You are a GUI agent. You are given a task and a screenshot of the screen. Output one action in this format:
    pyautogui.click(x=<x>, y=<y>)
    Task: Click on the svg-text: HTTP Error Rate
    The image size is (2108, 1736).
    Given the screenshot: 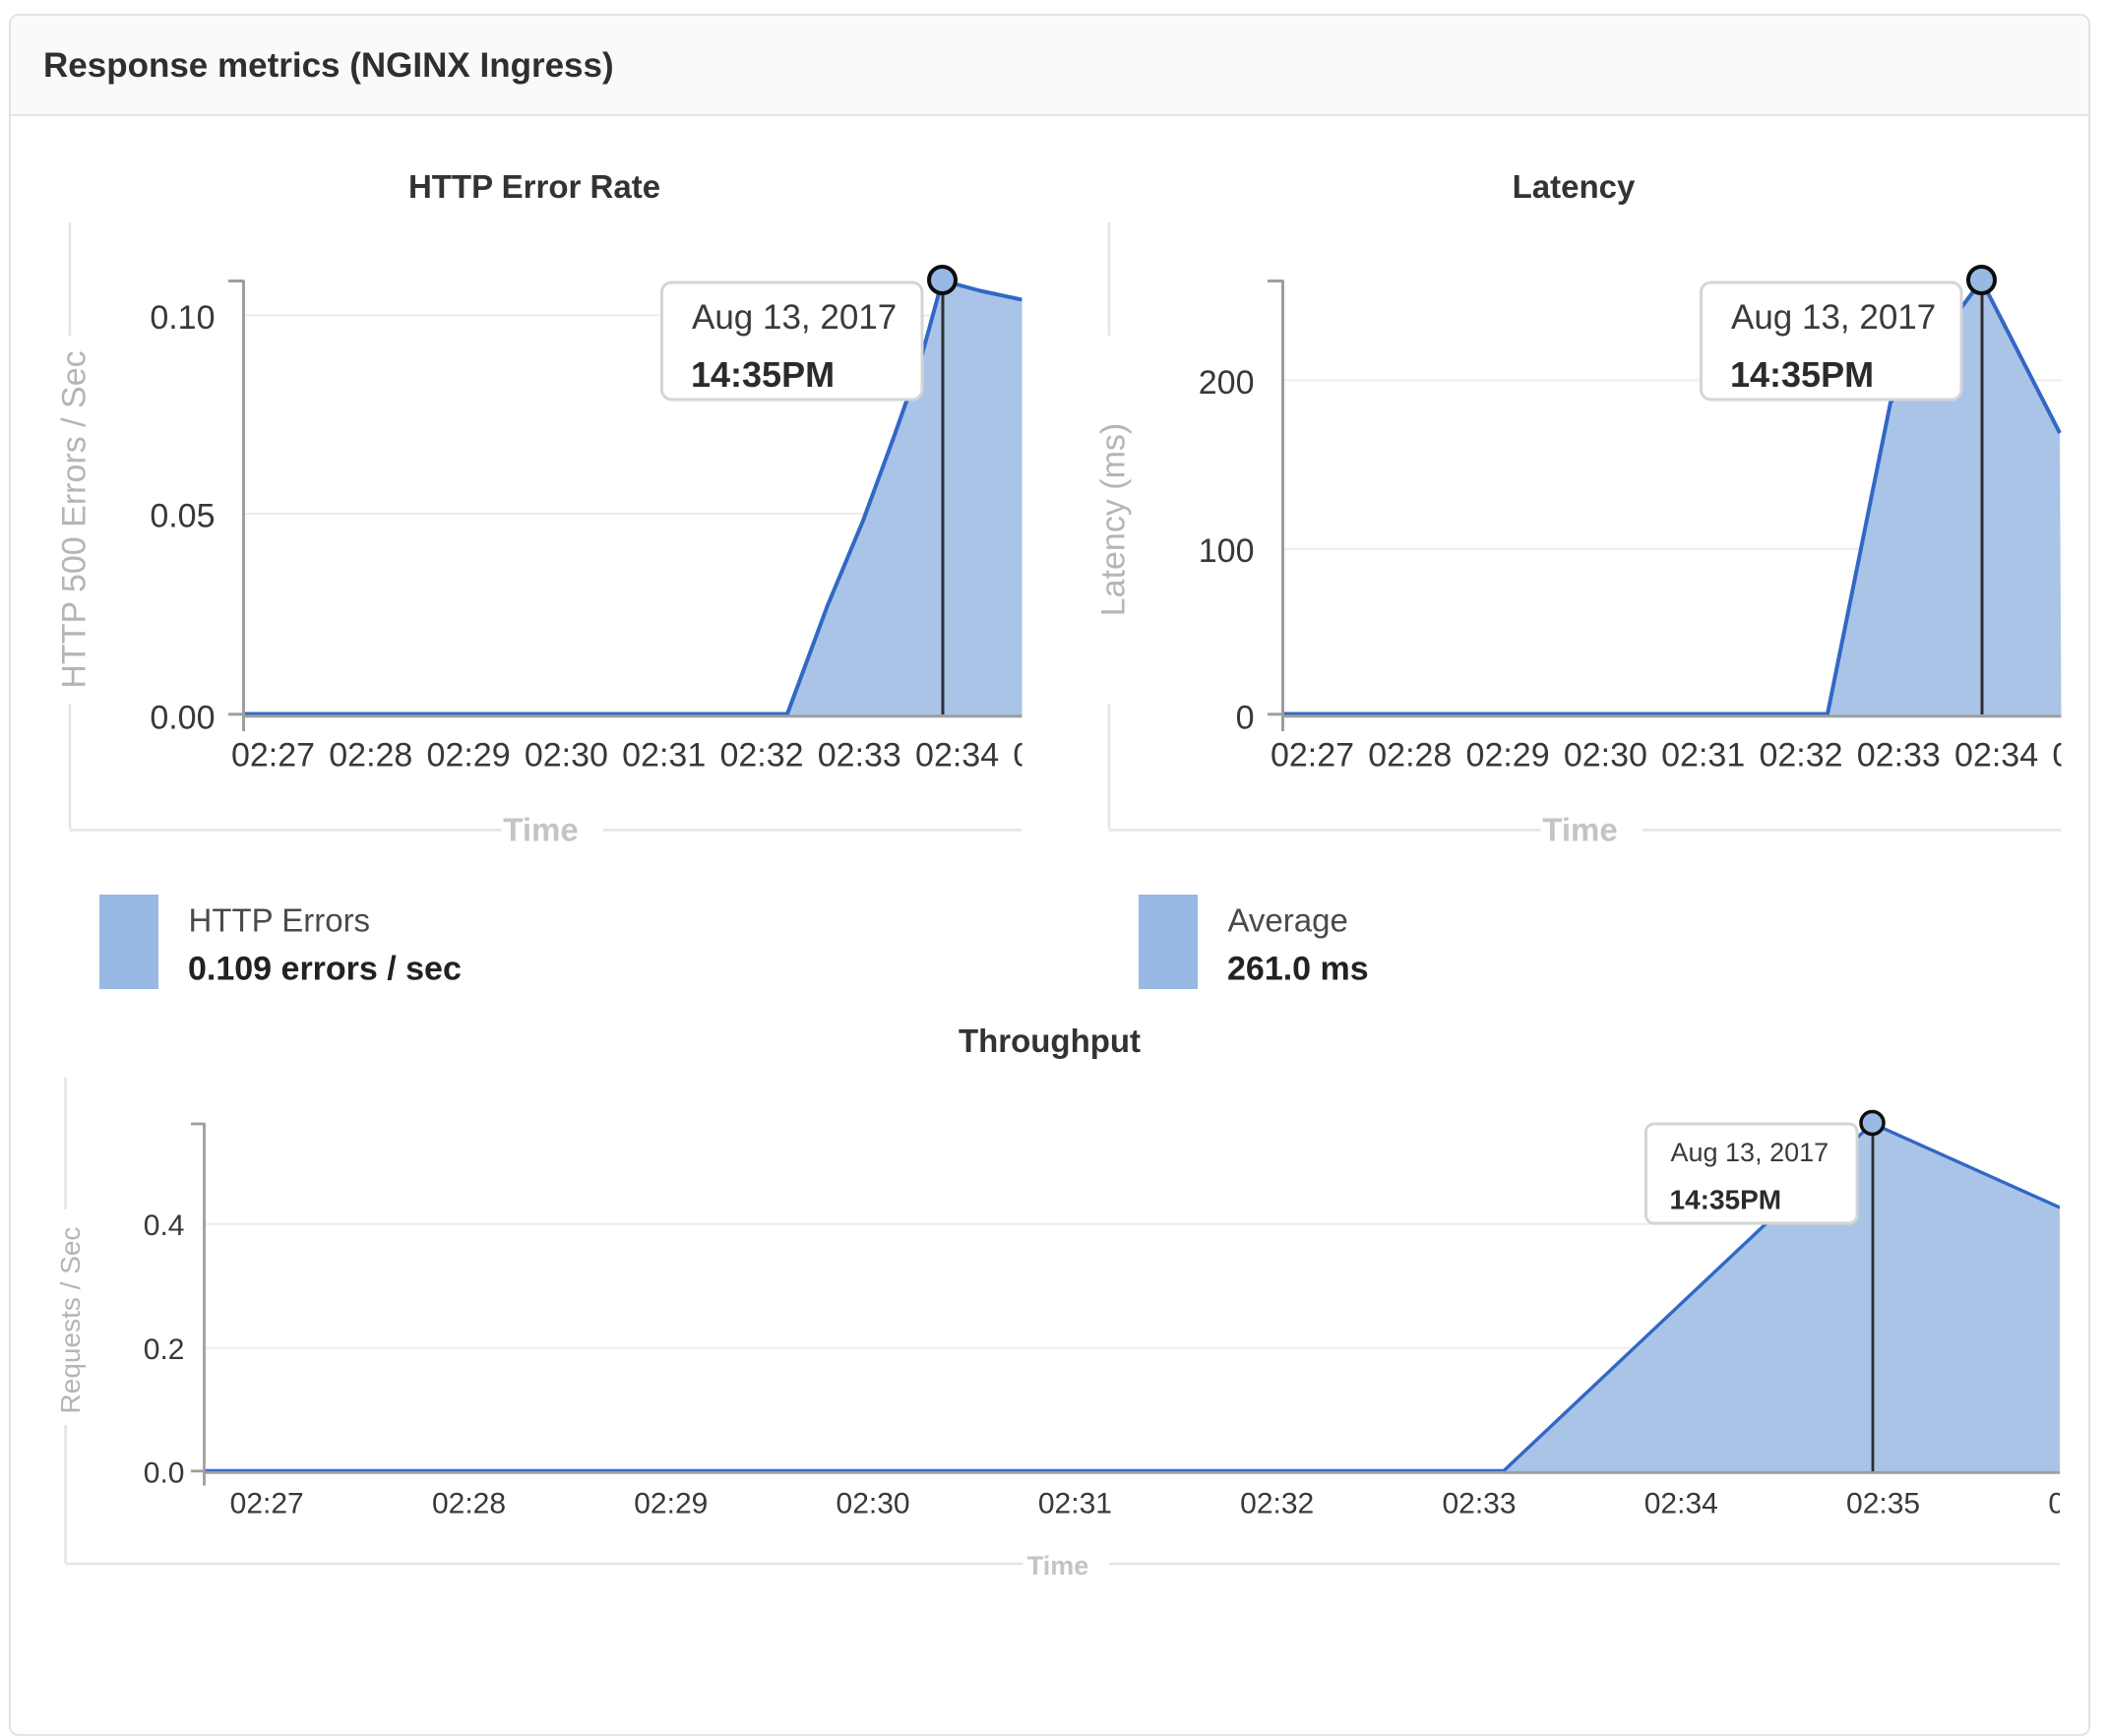 What is the action you would take?
    pyautogui.click(x=534, y=186)
    